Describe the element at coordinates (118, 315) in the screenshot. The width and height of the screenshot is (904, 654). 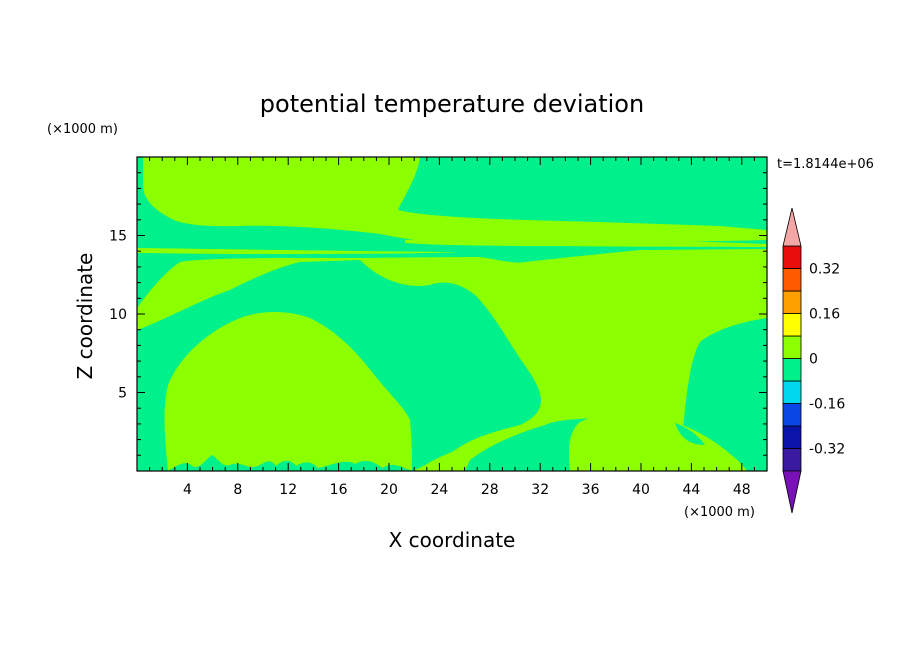
I see `y-tick-label: 10` at that location.